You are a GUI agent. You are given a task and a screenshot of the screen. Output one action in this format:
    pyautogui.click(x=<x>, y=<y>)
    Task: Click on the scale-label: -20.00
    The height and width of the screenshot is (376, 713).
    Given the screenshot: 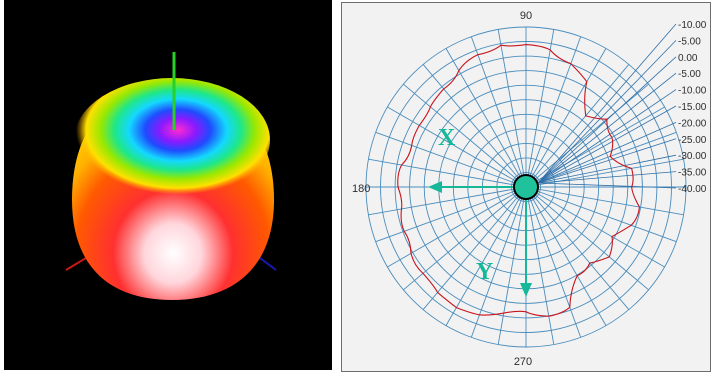 What is the action you would take?
    pyautogui.click(x=692, y=123)
    